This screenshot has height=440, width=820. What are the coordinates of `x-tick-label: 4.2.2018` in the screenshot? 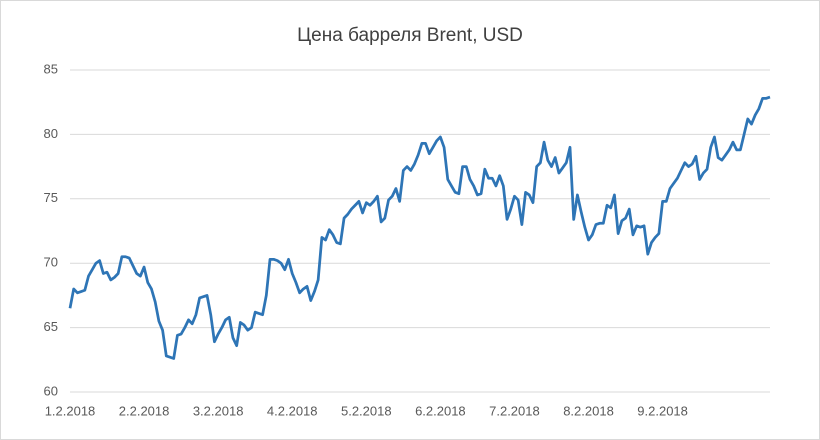 It's located at (292, 410).